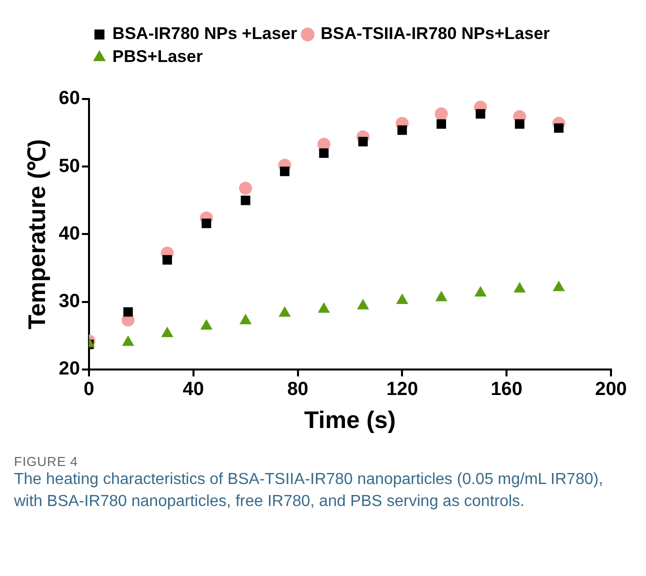 This screenshot has height=576, width=646. I want to click on x-axis-title: Time (s), so click(350, 420).